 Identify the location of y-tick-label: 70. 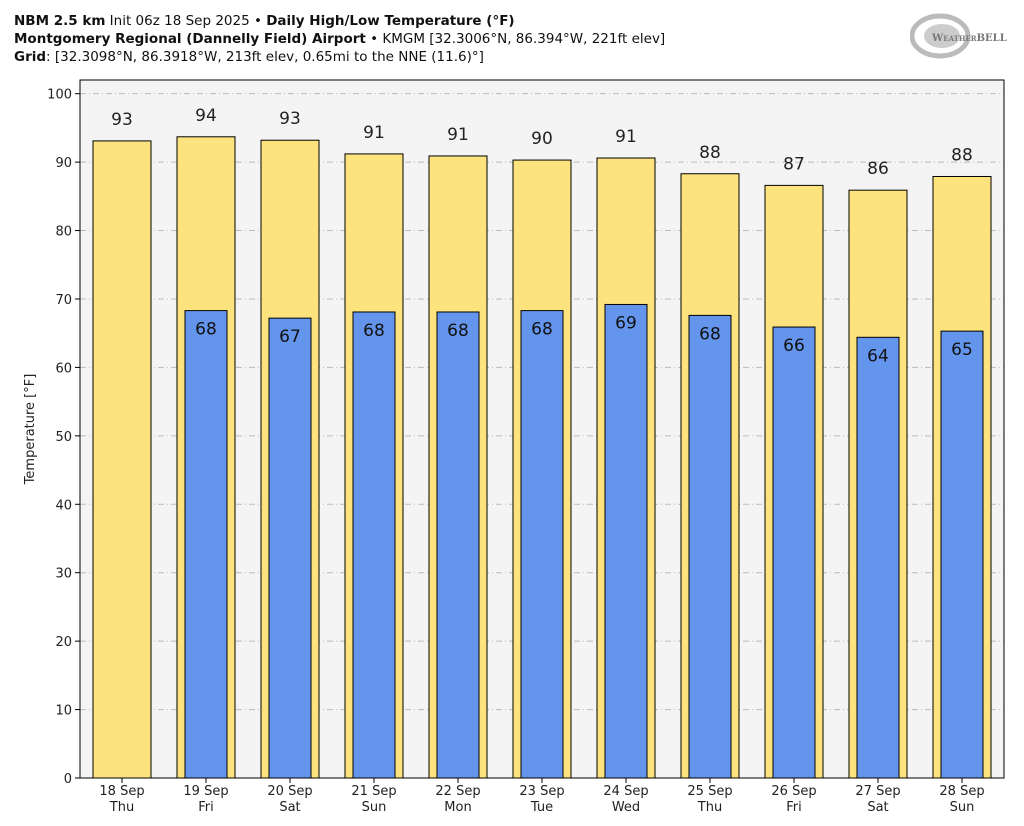
(63, 300).